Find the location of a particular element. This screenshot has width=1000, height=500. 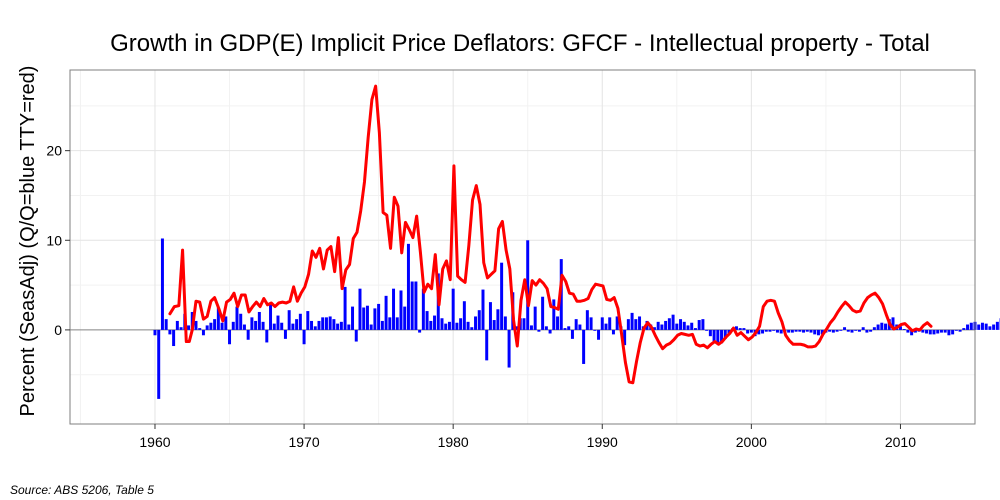

x-tick-label: 2010 is located at coordinates (900, 442).